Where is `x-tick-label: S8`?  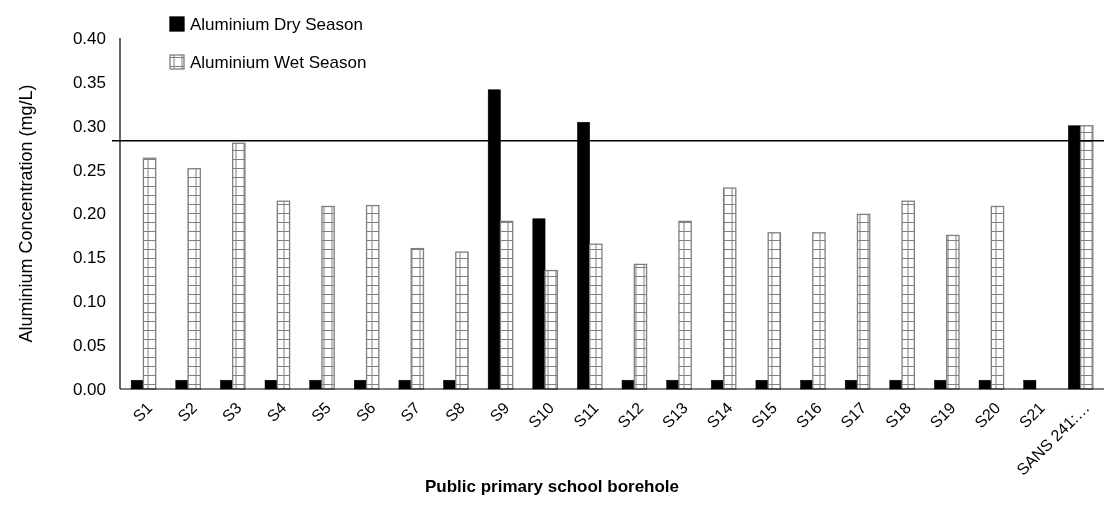 x-tick-label: S8 is located at coordinates (455, 411).